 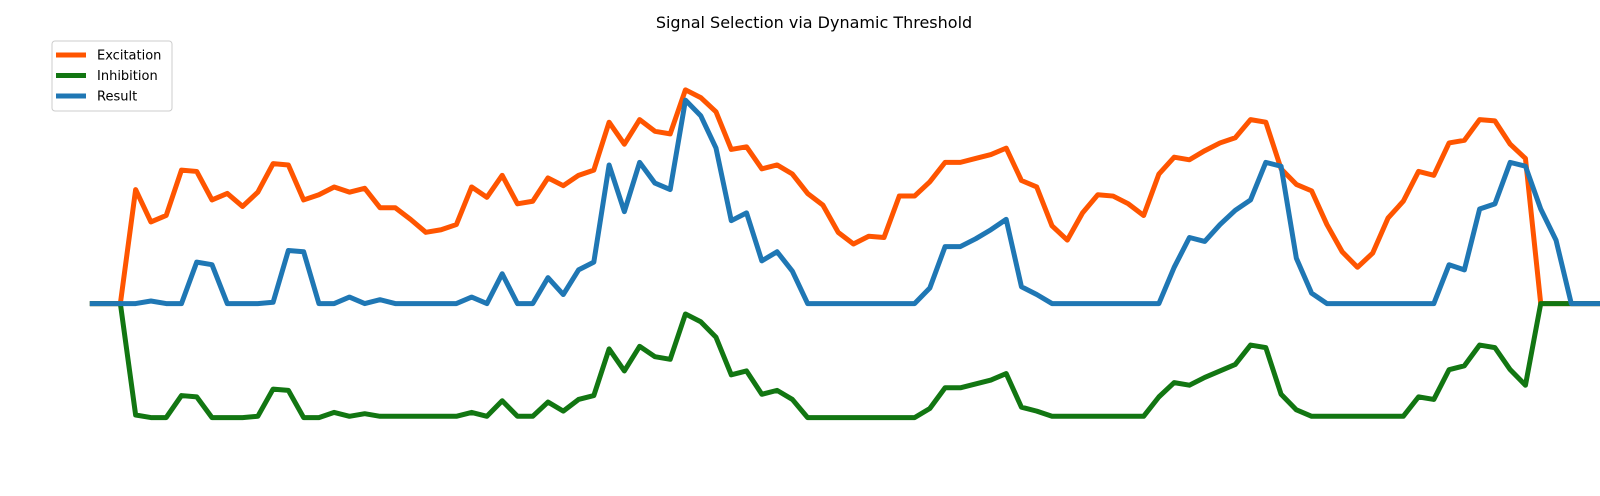 What do you see at coordinates (117, 97) in the screenshot?
I see `legend-label-result: Result` at bounding box center [117, 97].